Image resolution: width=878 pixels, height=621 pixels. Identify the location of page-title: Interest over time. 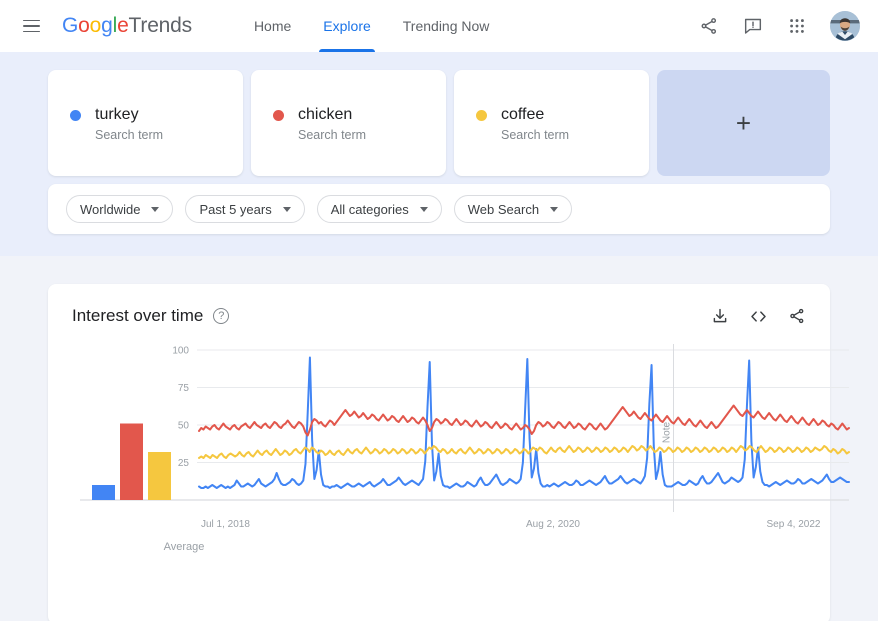
(138, 315).